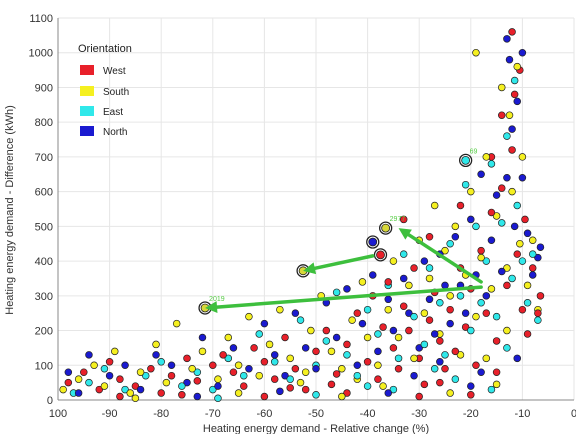 The width and height of the screenshot is (576, 434). What do you see at coordinates (344, 262) in the screenshot?
I see `arrow-shaft` at bounding box center [344, 262].